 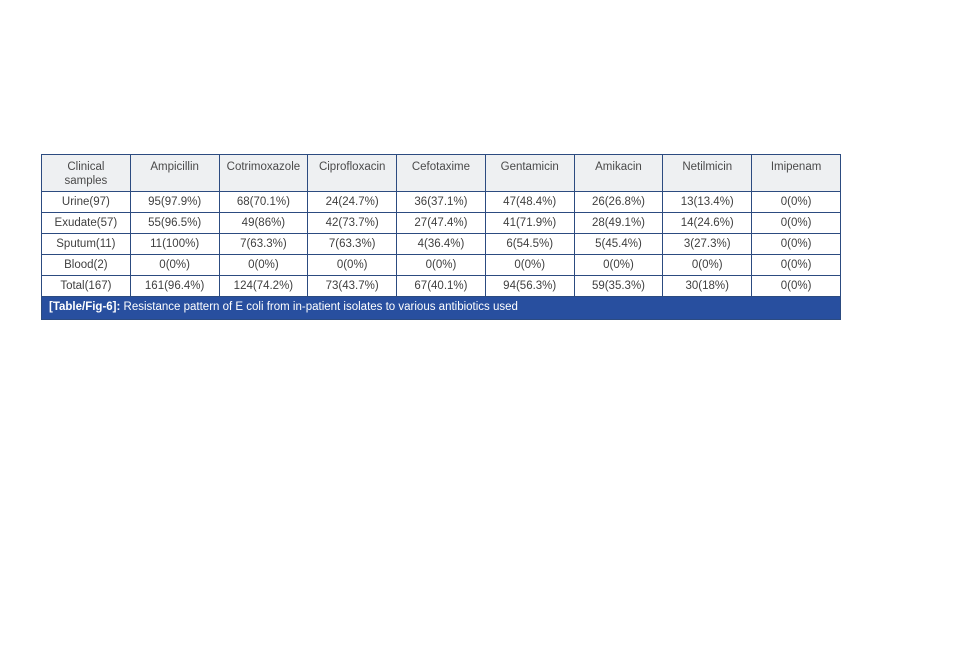 What do you see at coordinates (86, 202) in the screenshot?
I see `row-label: Urine(97)` at bounding box center [86, 202].